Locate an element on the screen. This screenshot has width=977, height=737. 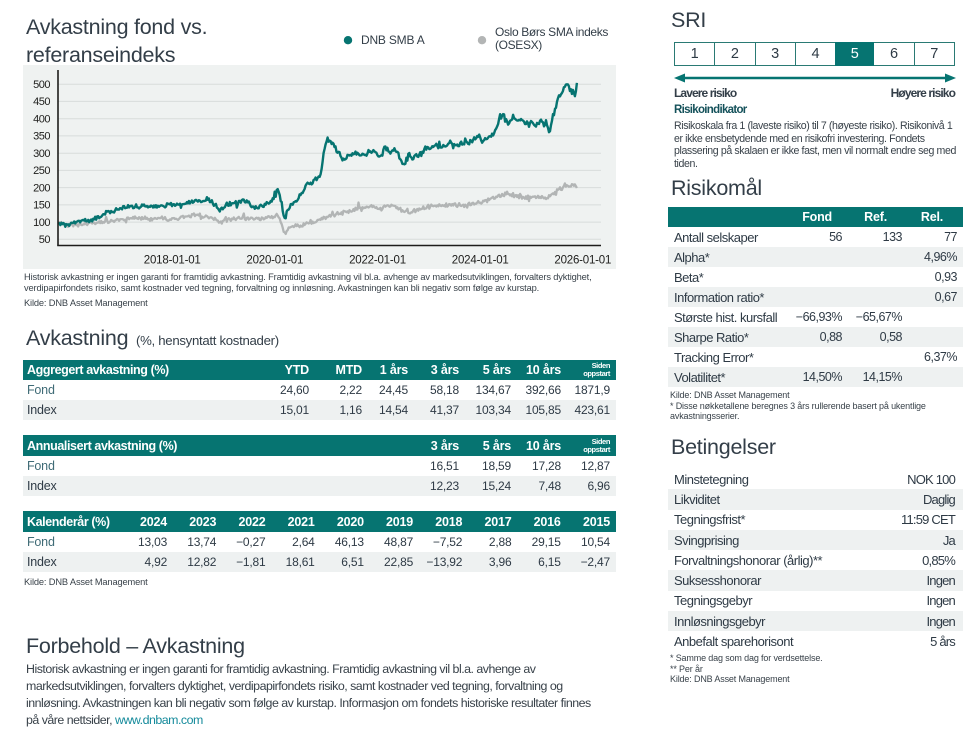
svg-text: 50 is located at coordinates (45, 240).